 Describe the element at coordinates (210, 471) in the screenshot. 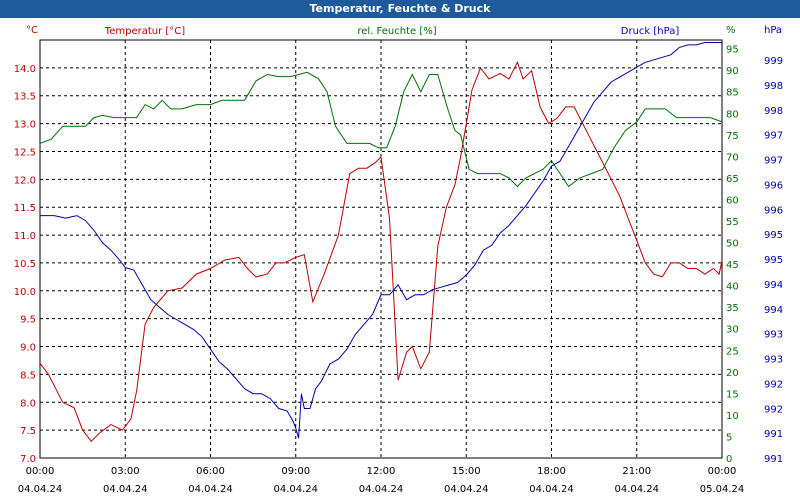

I see `x-tick-time: 06:00` at that location.